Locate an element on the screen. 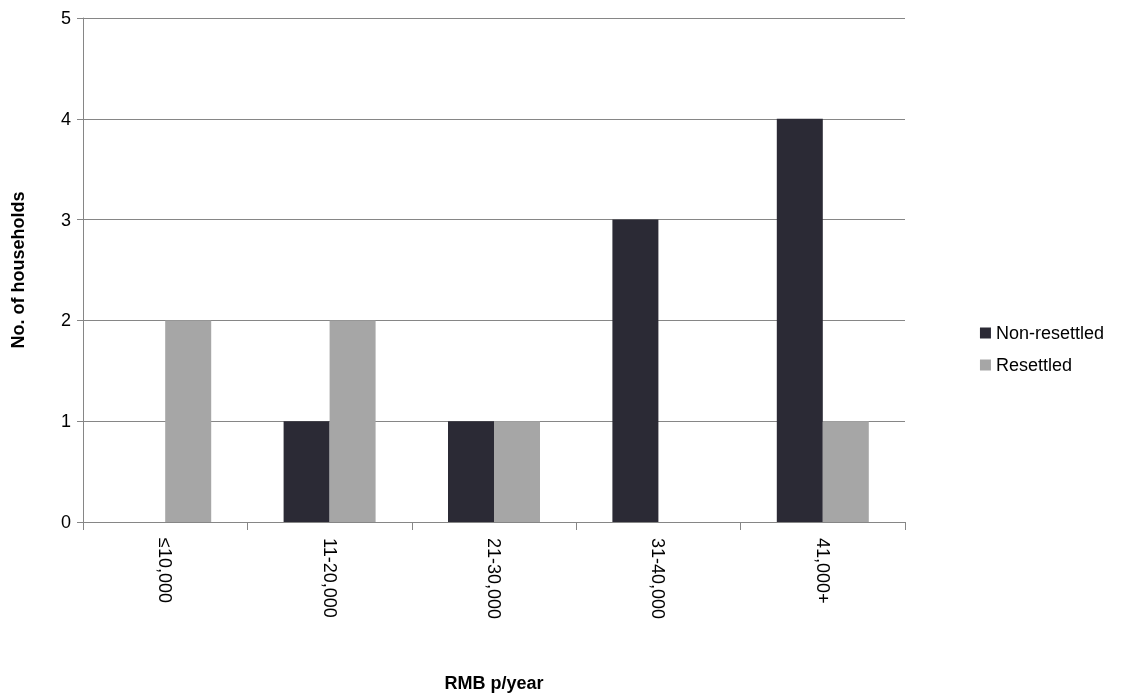  x-tick-label: 31-40,000 is located at coordinates (658, 579).